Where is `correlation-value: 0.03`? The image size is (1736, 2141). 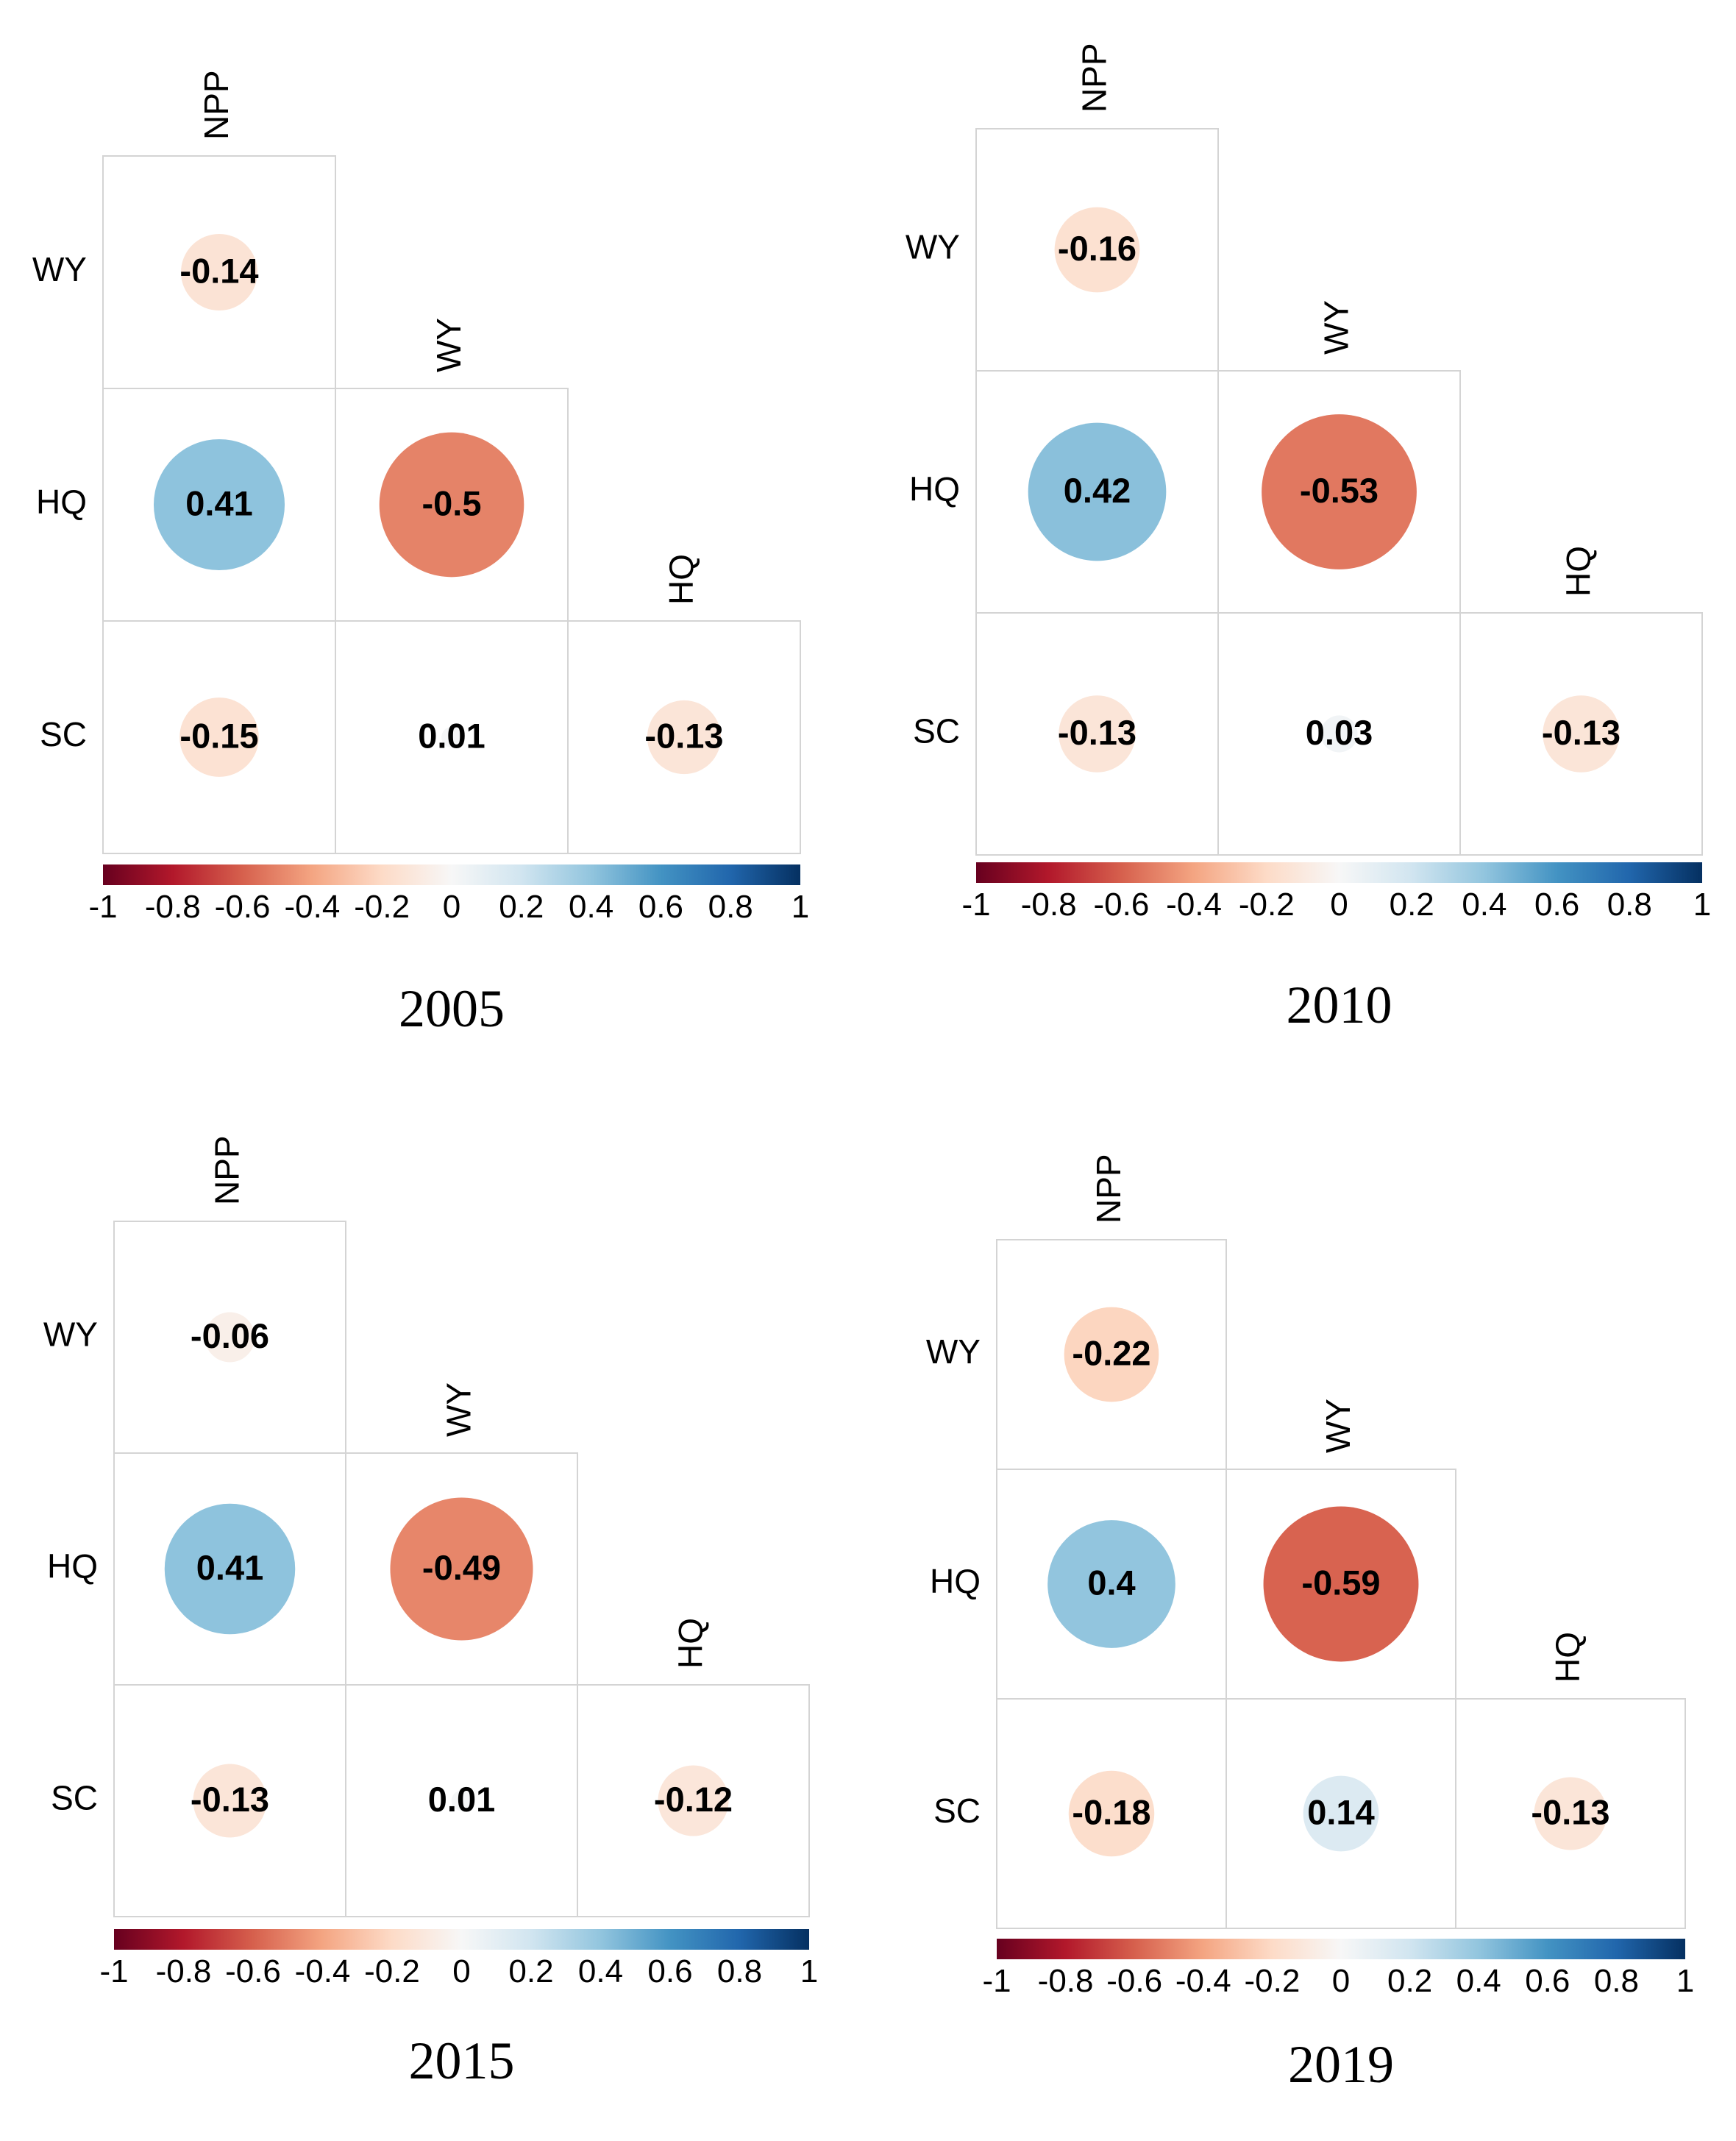
correlation-value: 0.03 is located at coordinates (1339, 733).